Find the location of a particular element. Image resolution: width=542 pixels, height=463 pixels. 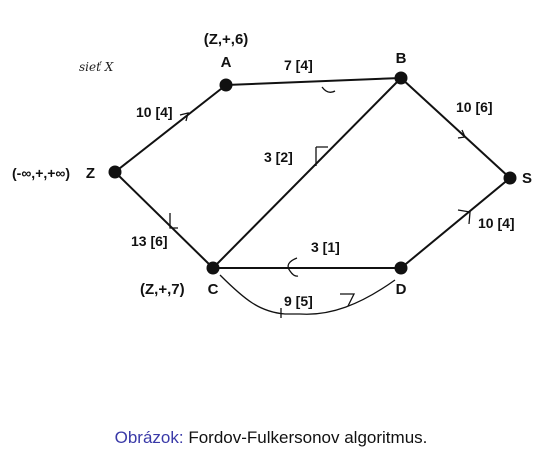

node-label-B: B is located at coordinates (401, 58).